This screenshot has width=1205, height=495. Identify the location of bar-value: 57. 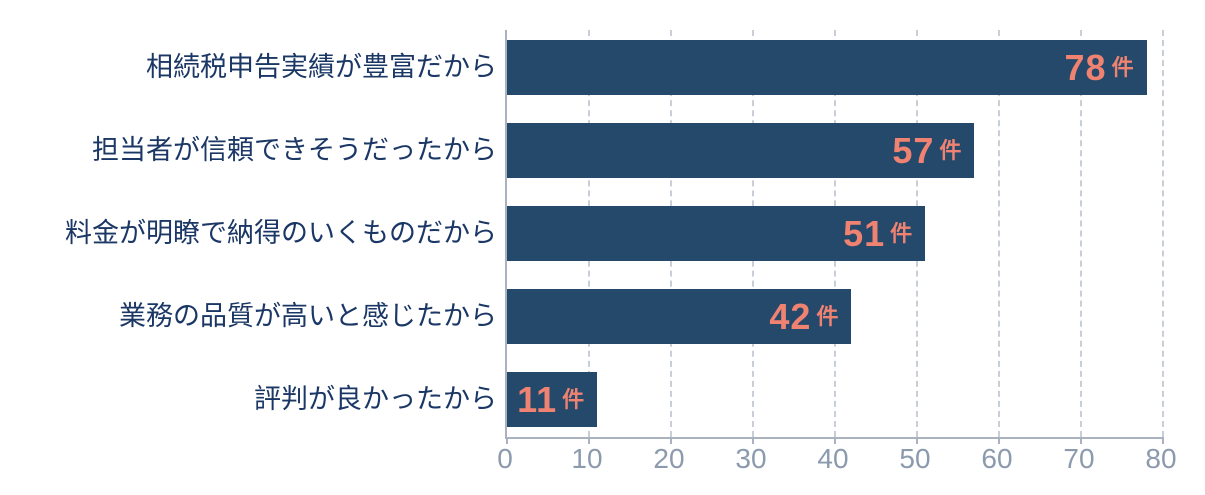
(913, 150).